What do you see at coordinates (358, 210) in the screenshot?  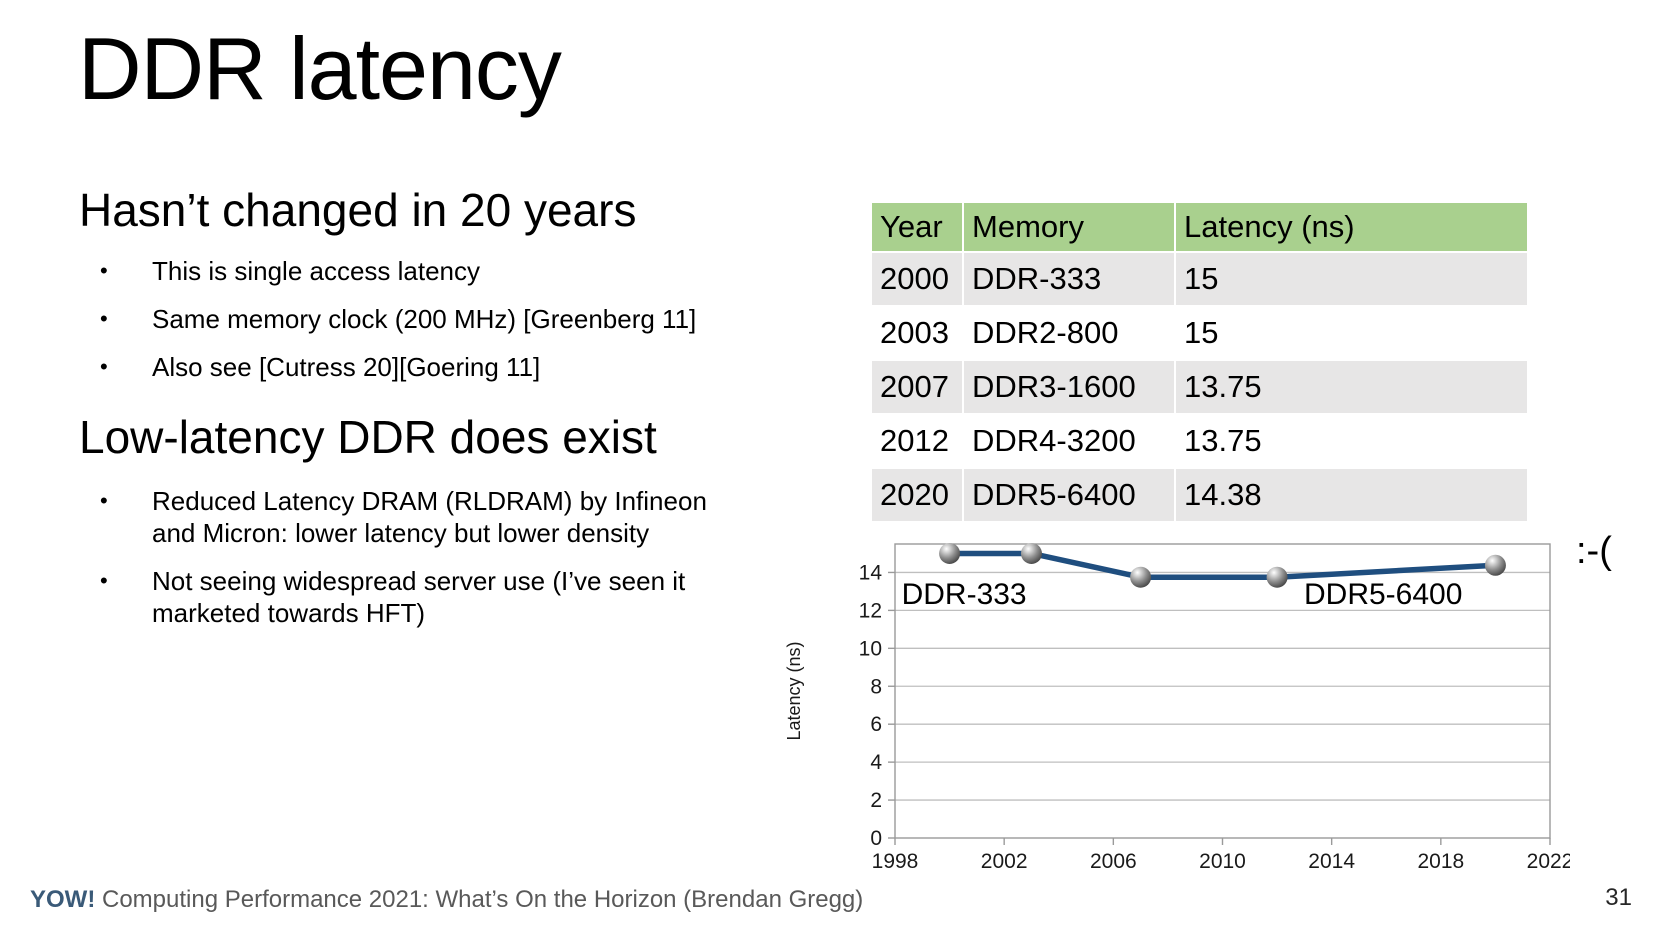 I see `section-heading-hasnt-changed: Hasn’t changed in 20 years` at bounding box center [358, 210].